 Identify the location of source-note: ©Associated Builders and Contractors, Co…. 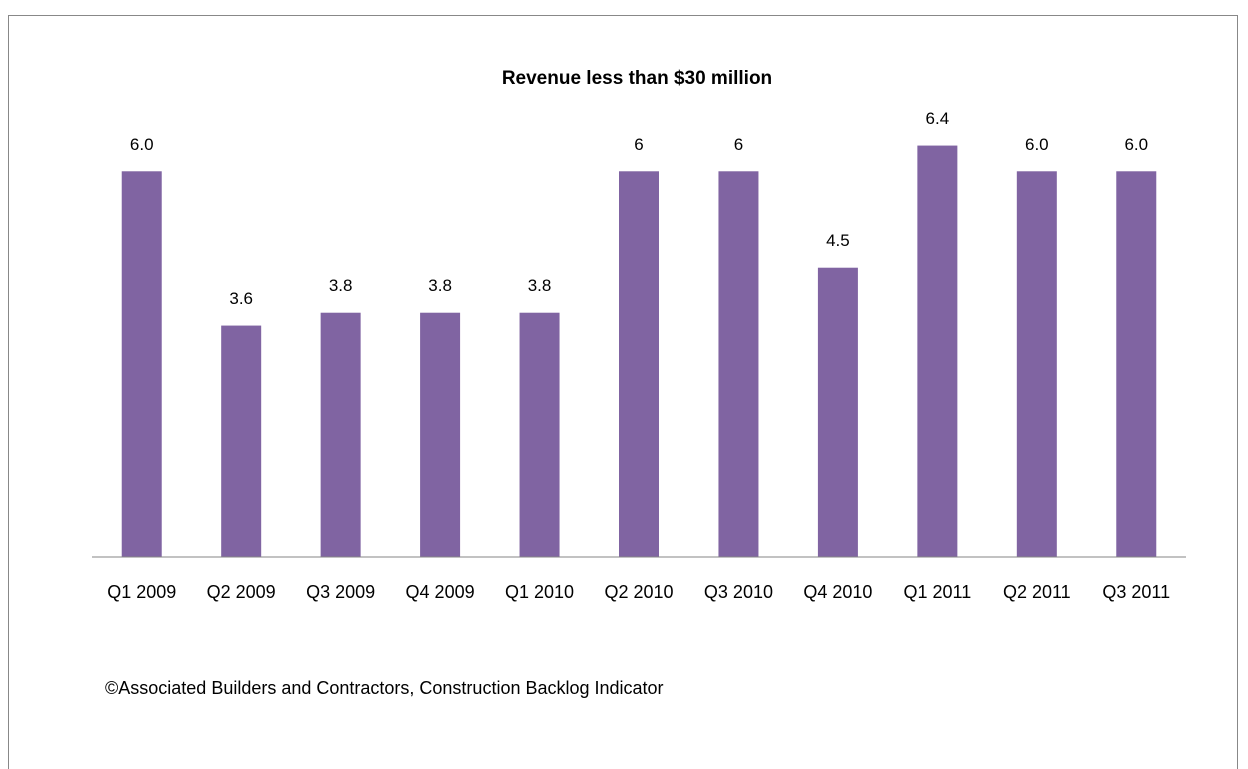
(384, 688).